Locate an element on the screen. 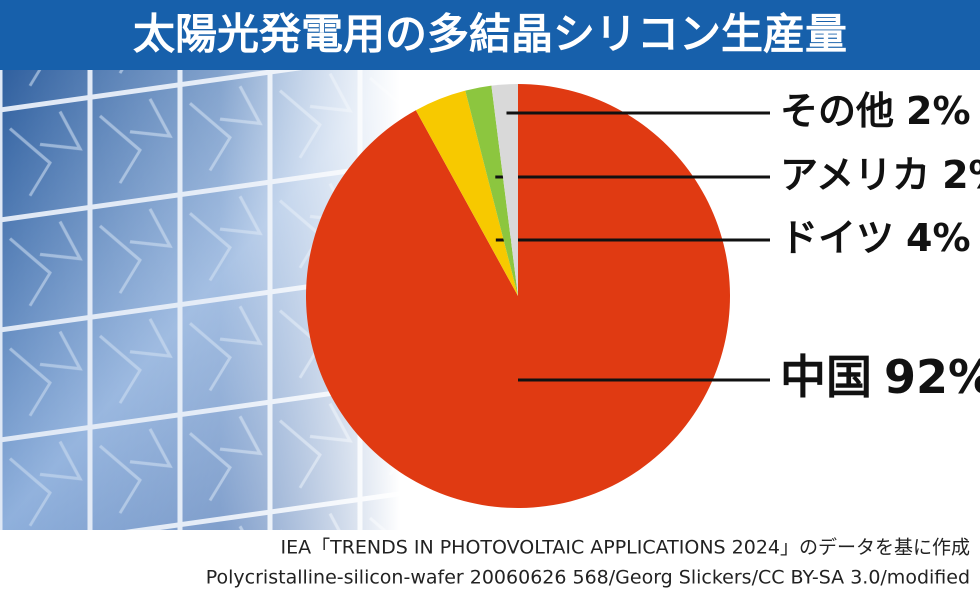  category-label: 中国 is located at coordinates (826, 377).